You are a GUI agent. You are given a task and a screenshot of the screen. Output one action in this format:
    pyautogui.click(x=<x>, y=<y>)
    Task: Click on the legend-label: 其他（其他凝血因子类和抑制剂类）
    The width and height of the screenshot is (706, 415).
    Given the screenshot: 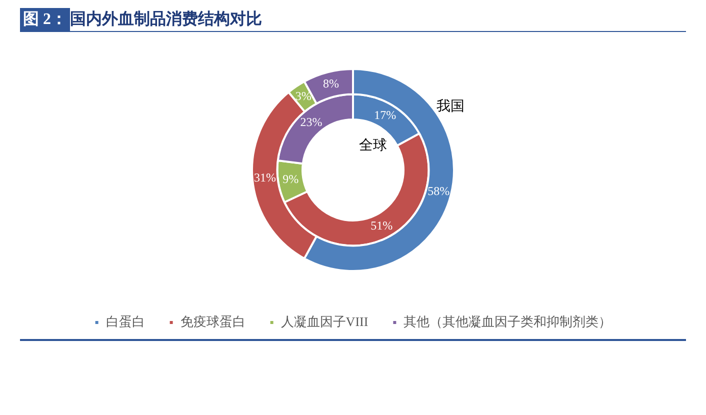 What is the action you would take?
    pyautogui.click(x=508, y=321)
    